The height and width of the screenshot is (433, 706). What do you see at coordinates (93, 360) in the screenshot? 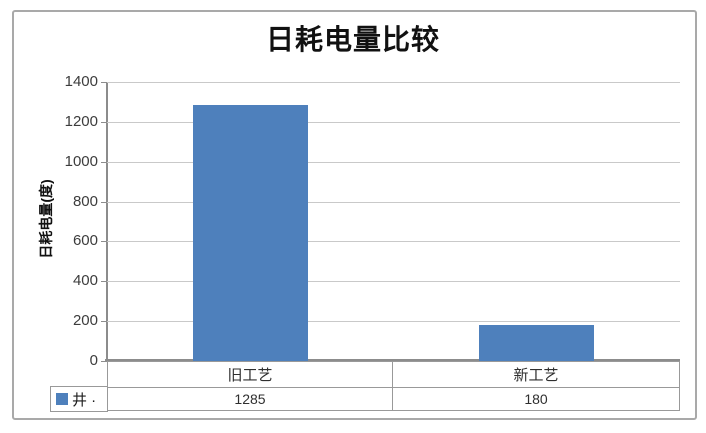
I see `y-tick-label-0: 0` at bounding box center [93, 360].